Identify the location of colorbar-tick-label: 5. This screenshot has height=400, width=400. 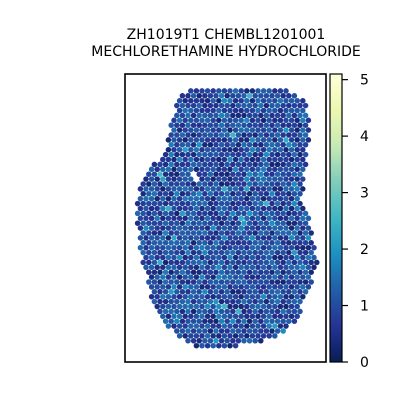
(364, 81).